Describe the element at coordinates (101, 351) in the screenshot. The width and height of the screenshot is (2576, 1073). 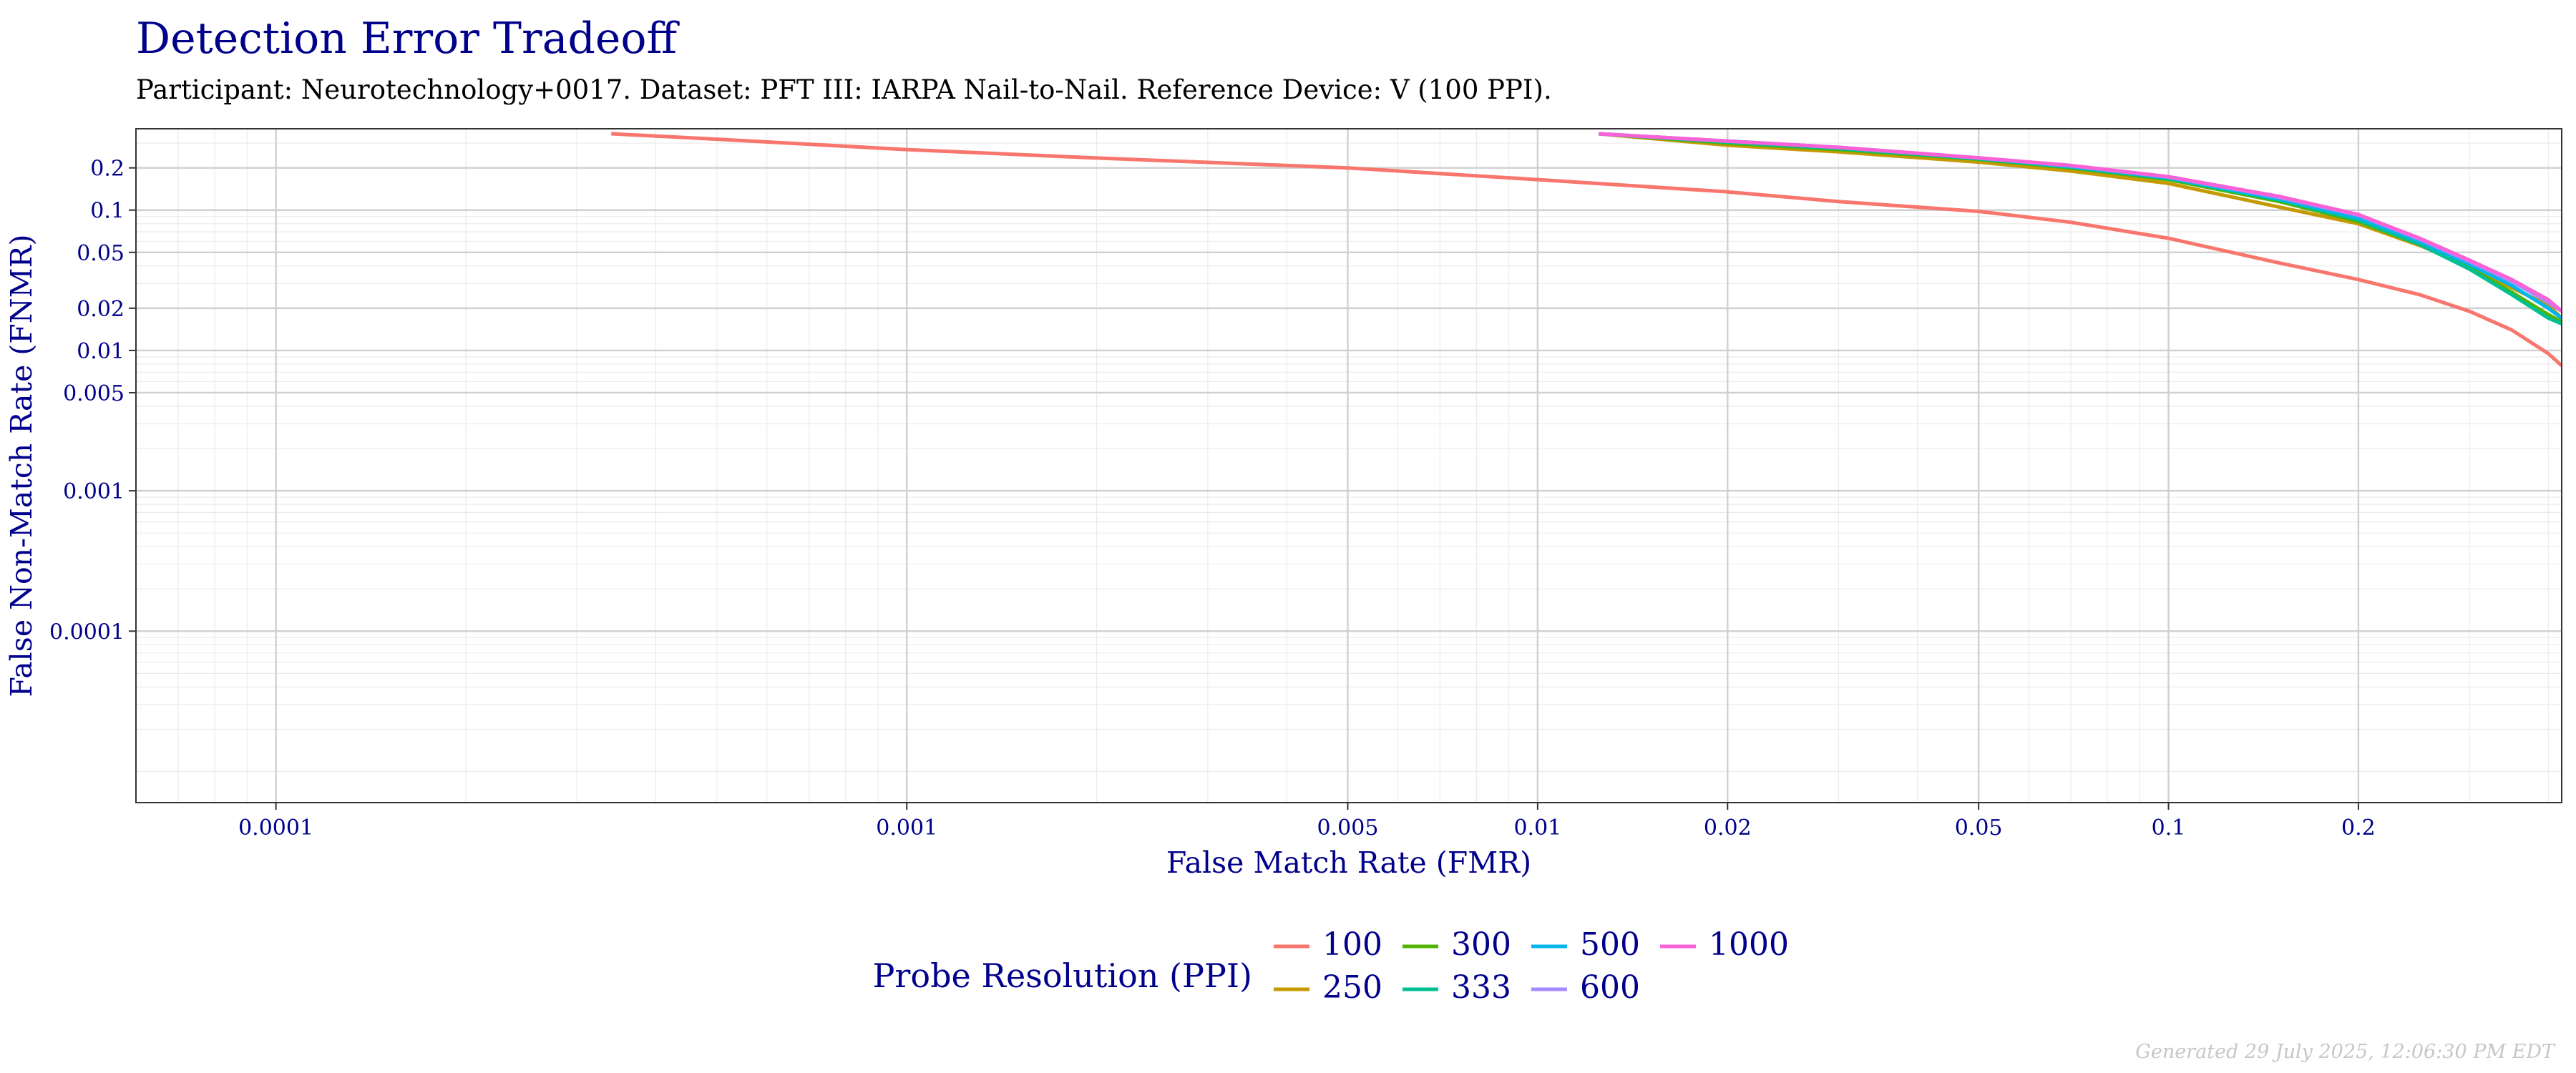
I see `y-tick-label: 0.01` at that location.